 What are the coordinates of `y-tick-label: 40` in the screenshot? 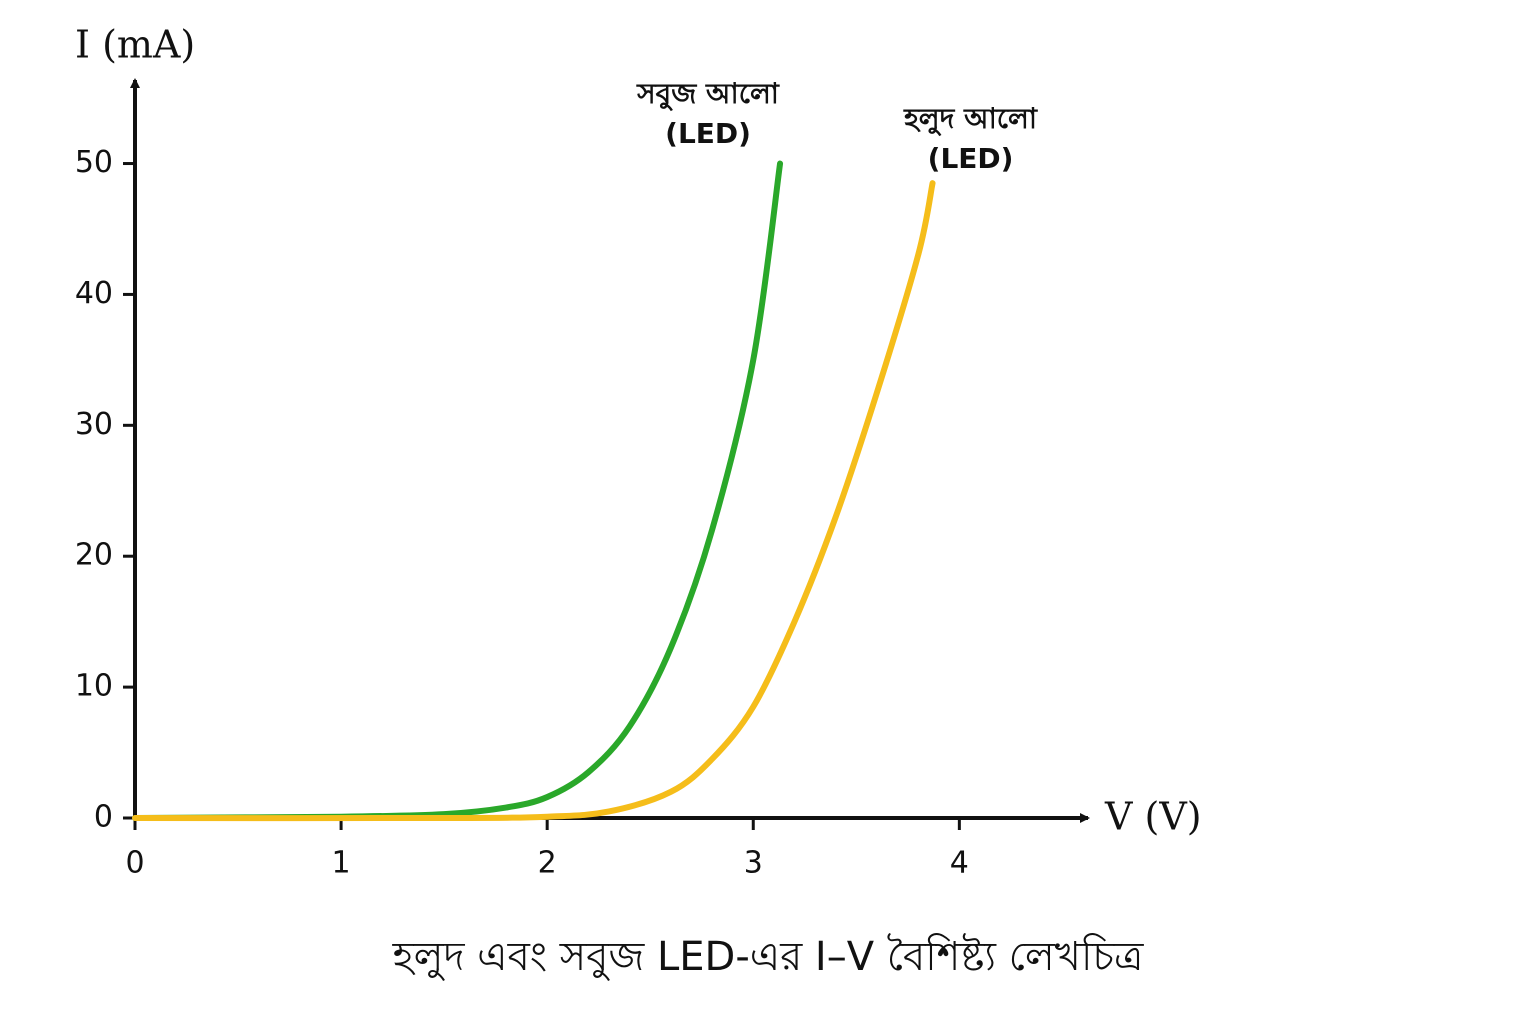 It's located at (94, 293).